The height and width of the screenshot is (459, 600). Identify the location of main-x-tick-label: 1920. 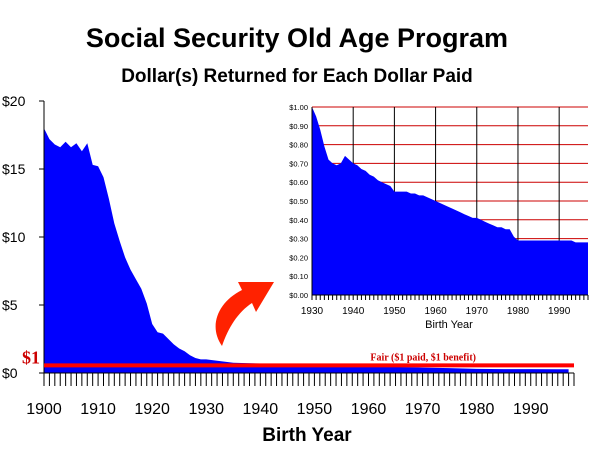
(152, 409).